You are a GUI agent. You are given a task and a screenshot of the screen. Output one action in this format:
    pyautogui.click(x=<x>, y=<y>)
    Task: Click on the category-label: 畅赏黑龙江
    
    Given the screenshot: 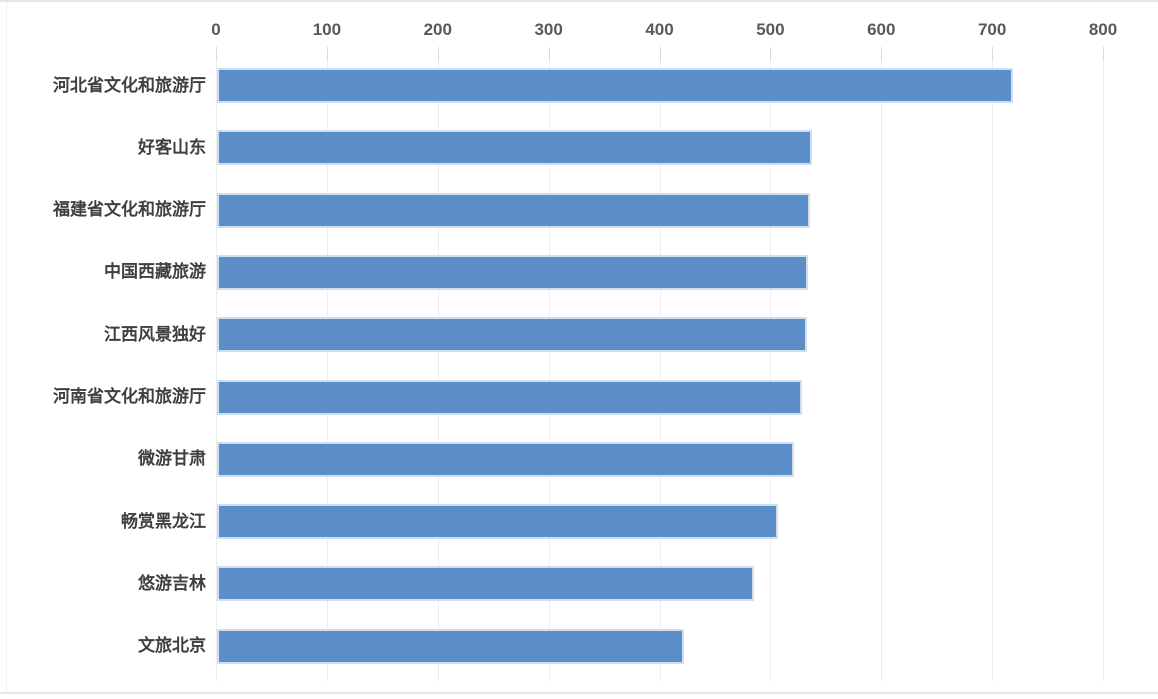 What is the action you would take?
    pyautogui.click(x=163, y=521)
    